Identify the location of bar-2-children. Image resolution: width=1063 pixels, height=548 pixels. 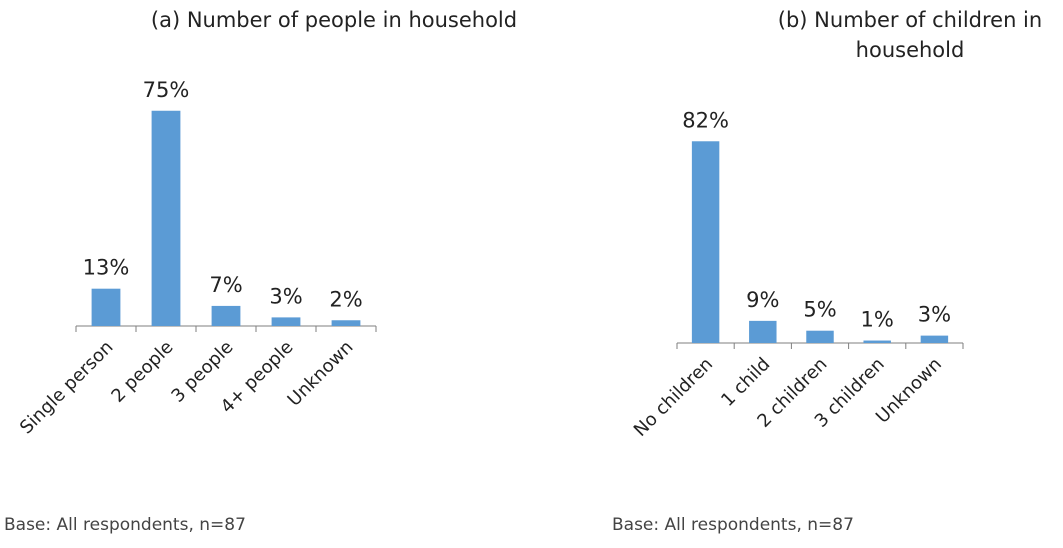
(820, 336).